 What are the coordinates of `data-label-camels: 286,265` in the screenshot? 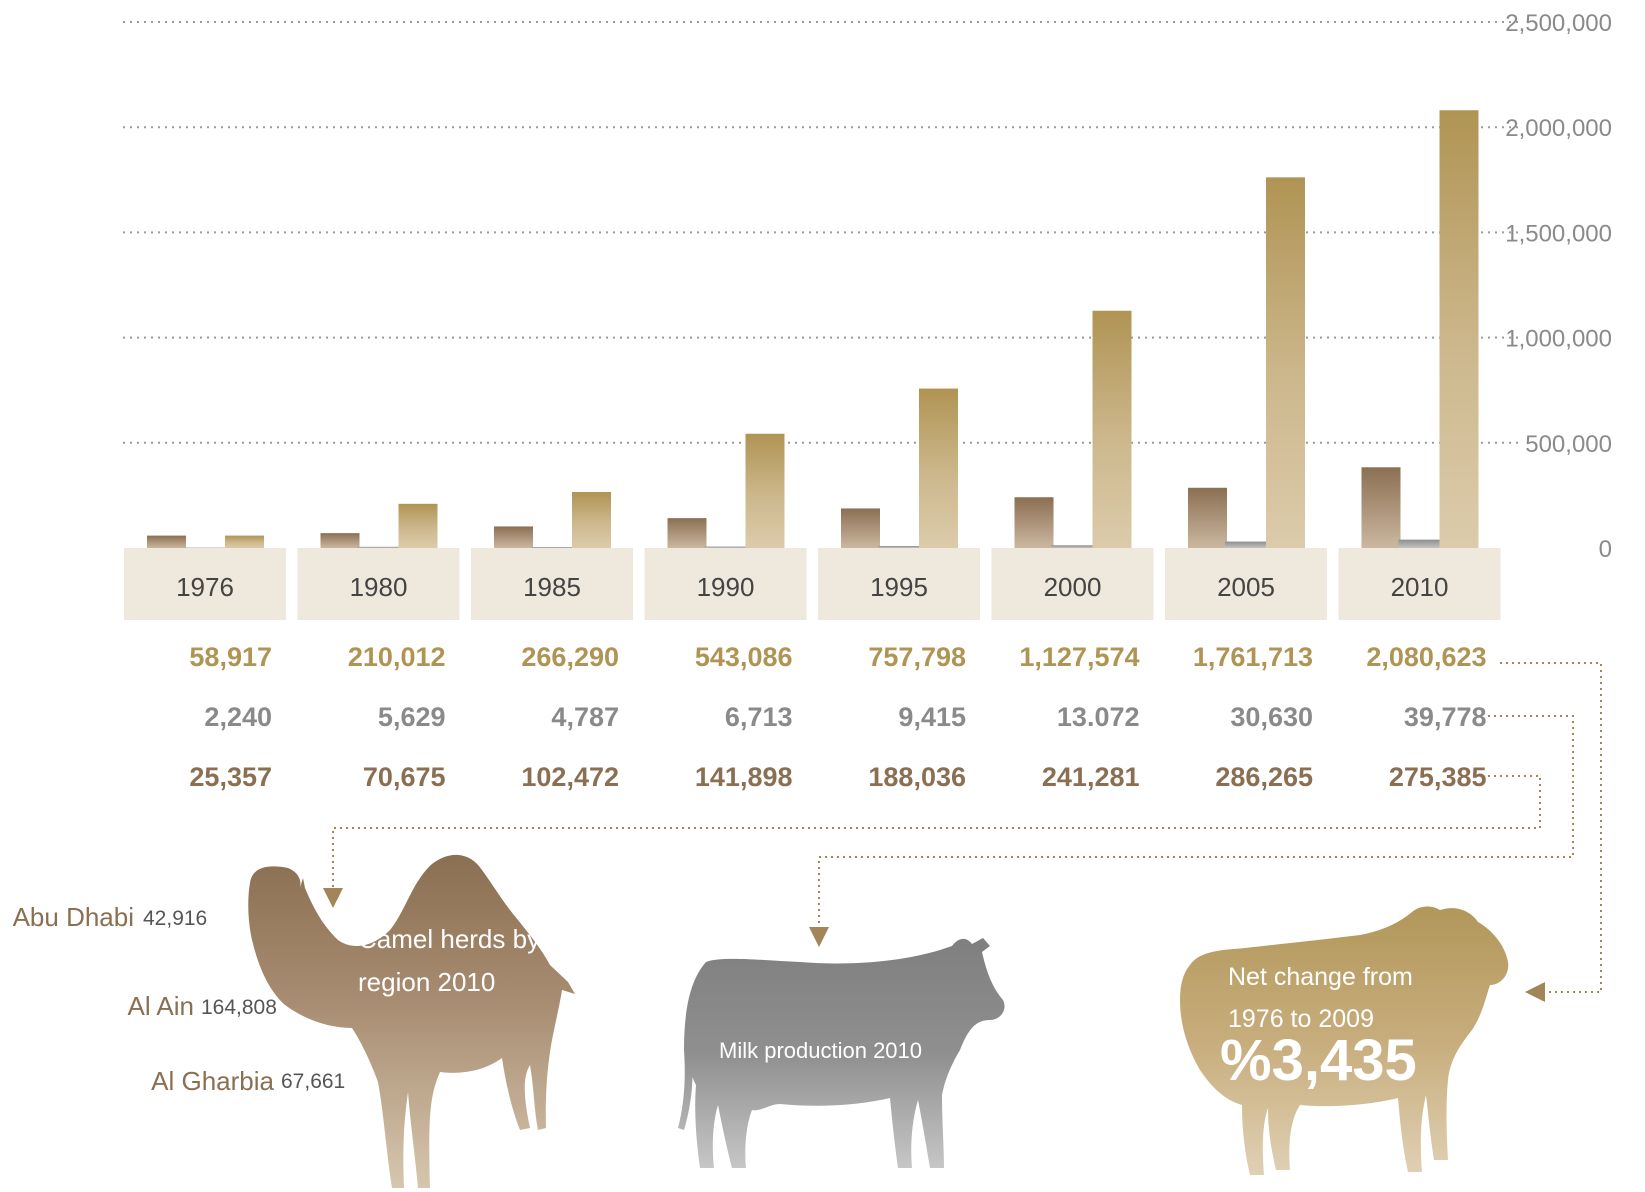 It's located at (1264, 777).